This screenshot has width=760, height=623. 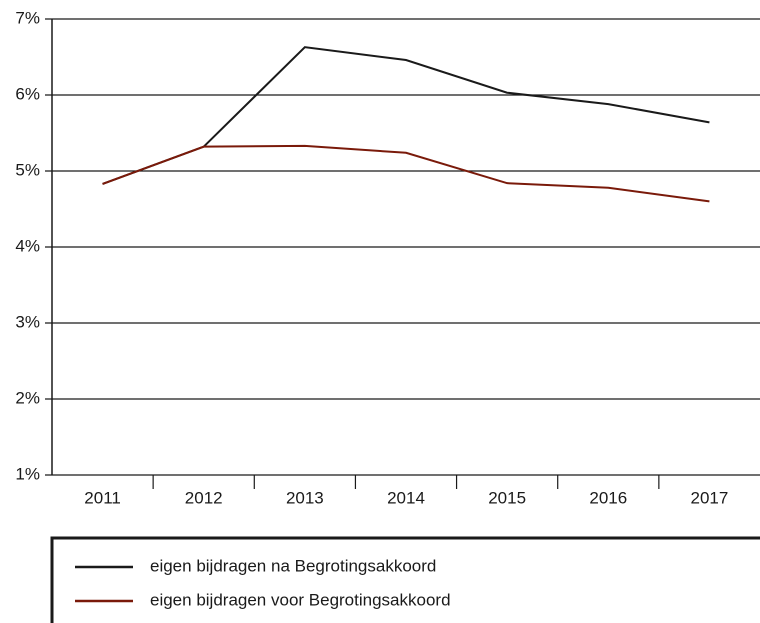 What do you see at coordinates (27, 245) in the screenshot?
I see `y-tick-label: 4%` at bounding box center [27, 245].